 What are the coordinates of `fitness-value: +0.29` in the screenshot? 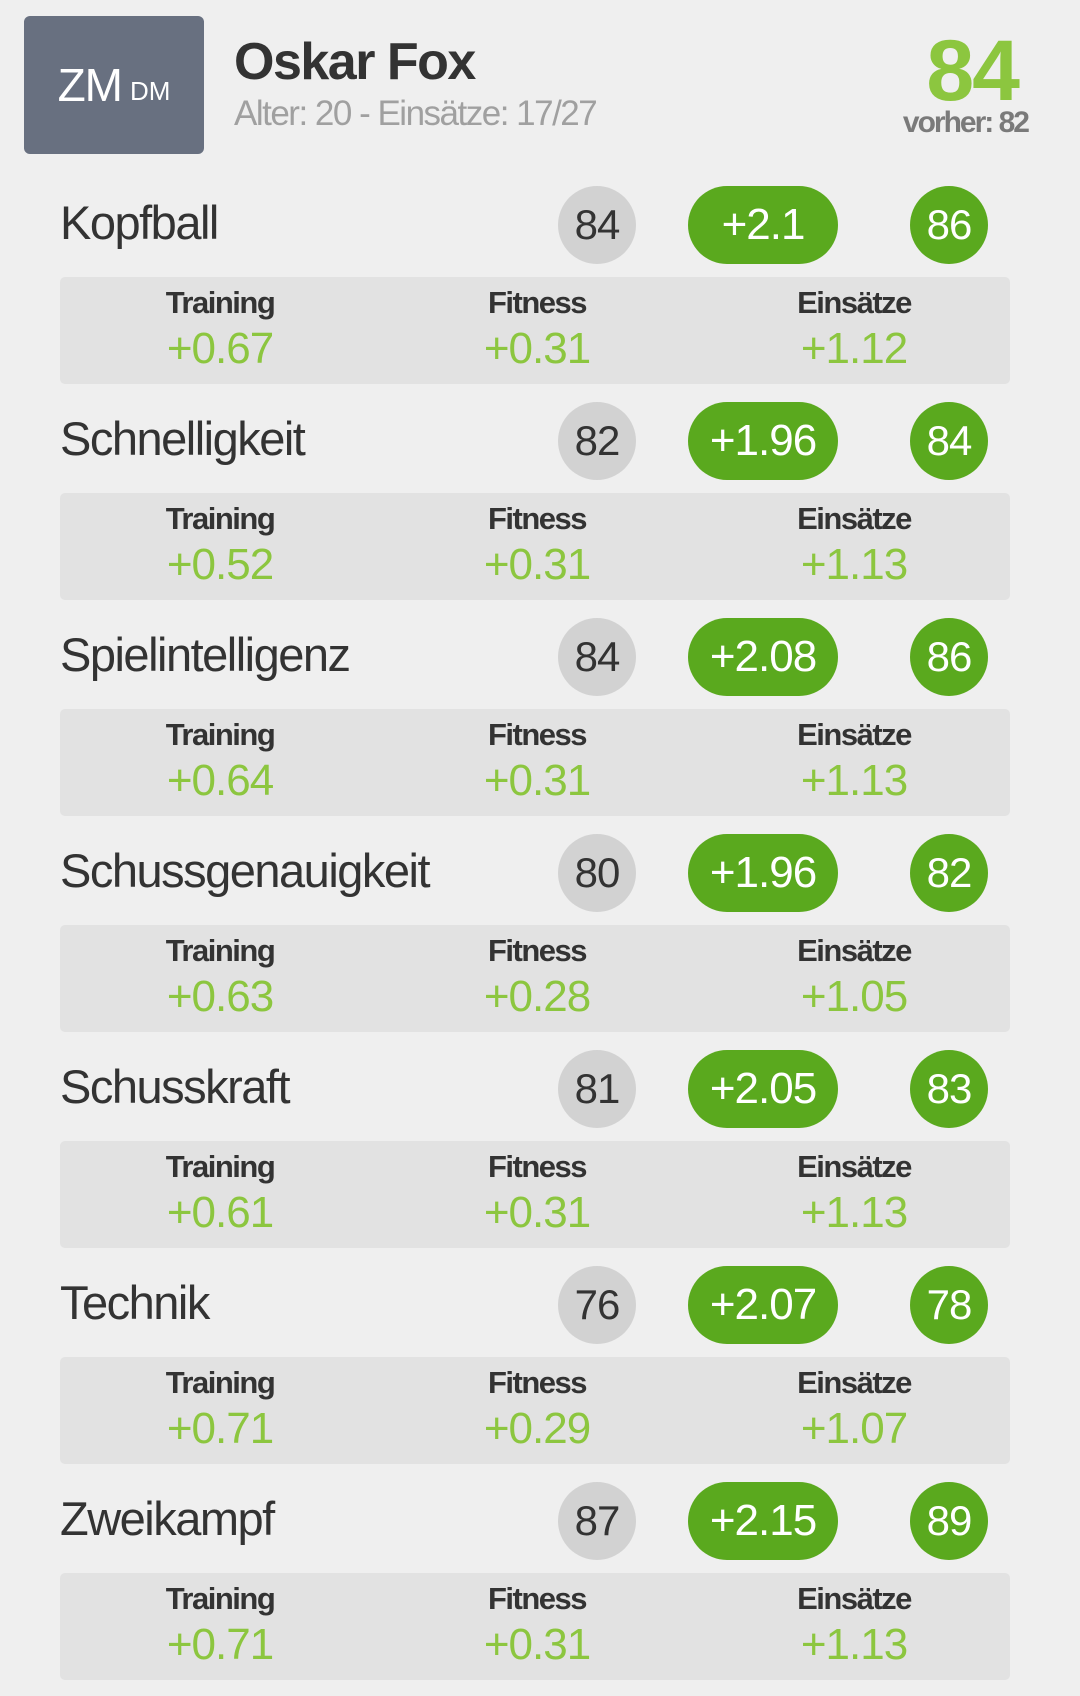 It's located at (537, 1428).